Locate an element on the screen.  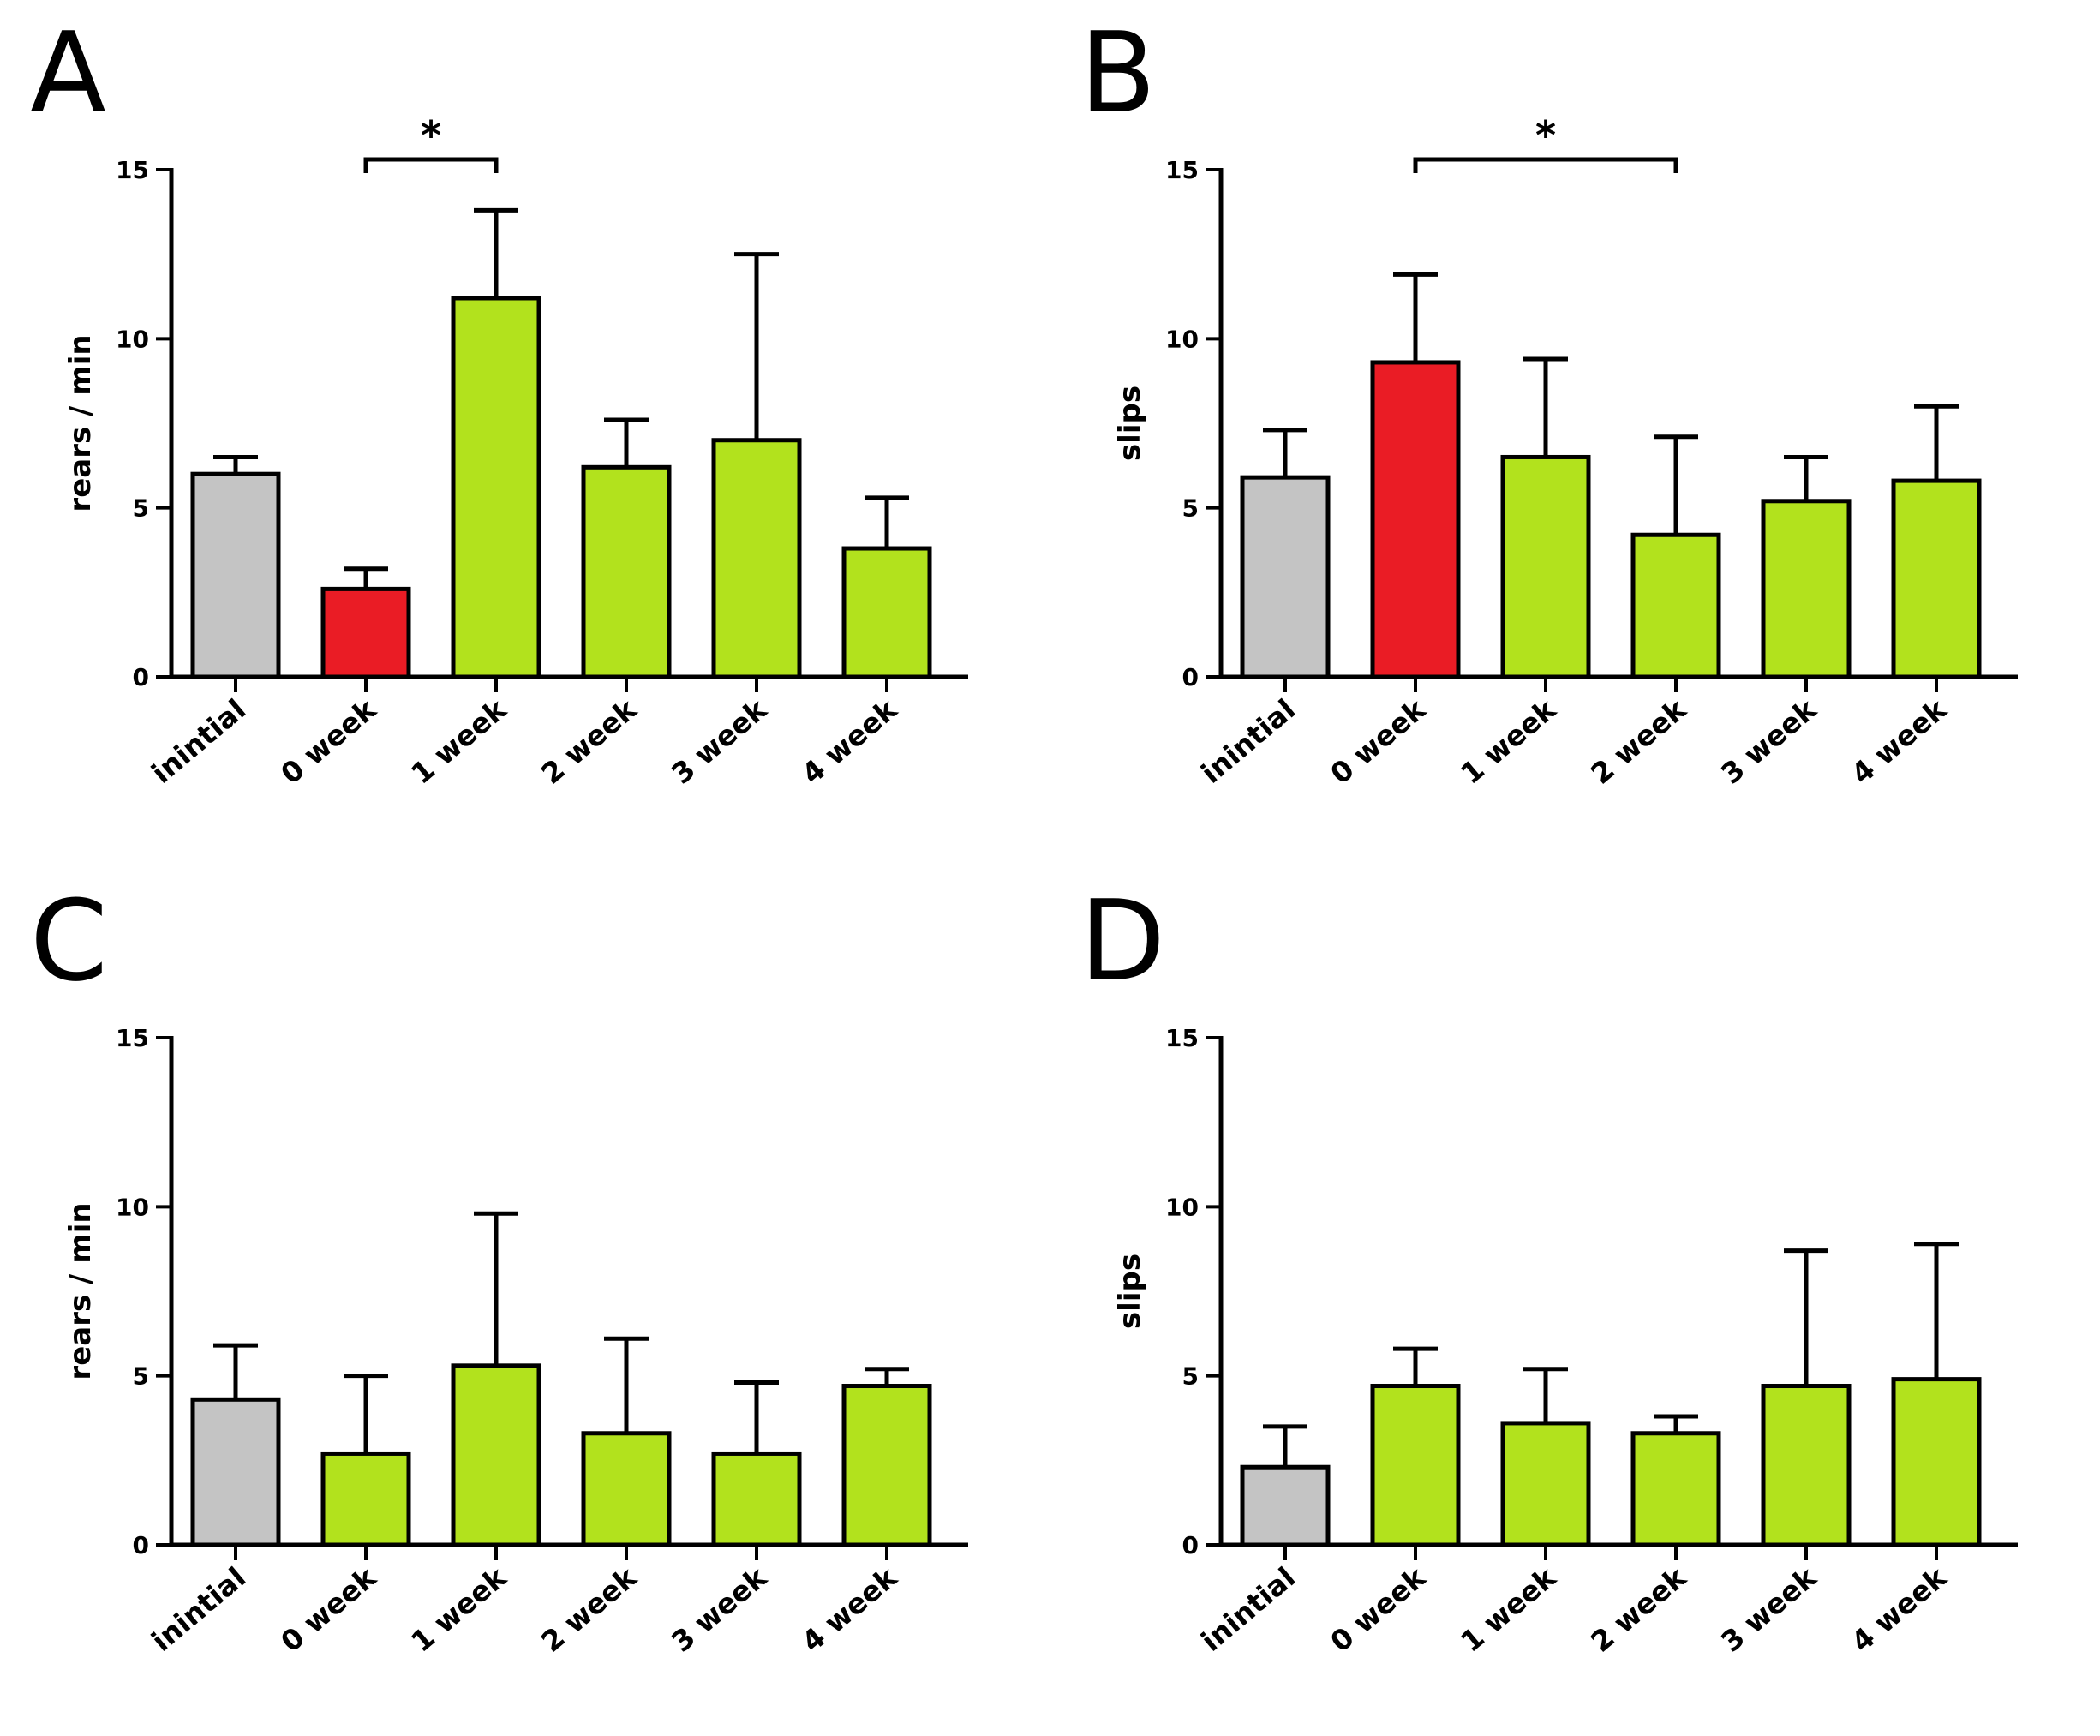
panel-letter-b: B is located at coordinates (1118, 73).